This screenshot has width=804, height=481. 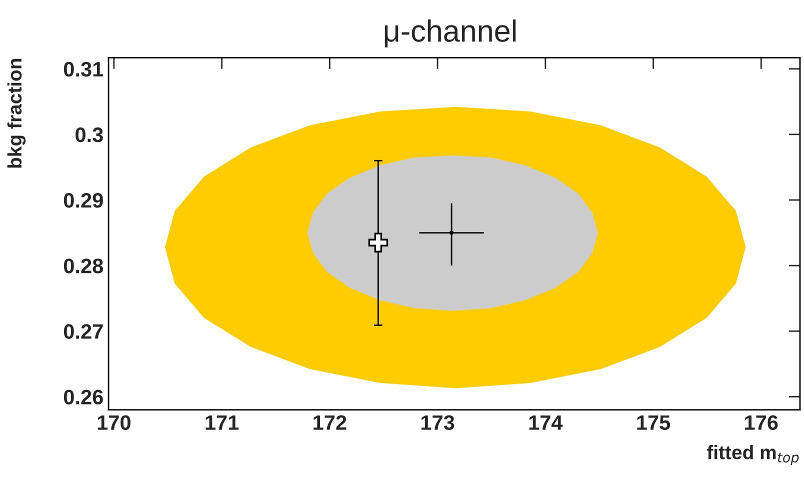 What do you see at coordinates (84, 266) in the screenshot?
I see `y-tick-label: 0.28` at bounding box center [84, 266].